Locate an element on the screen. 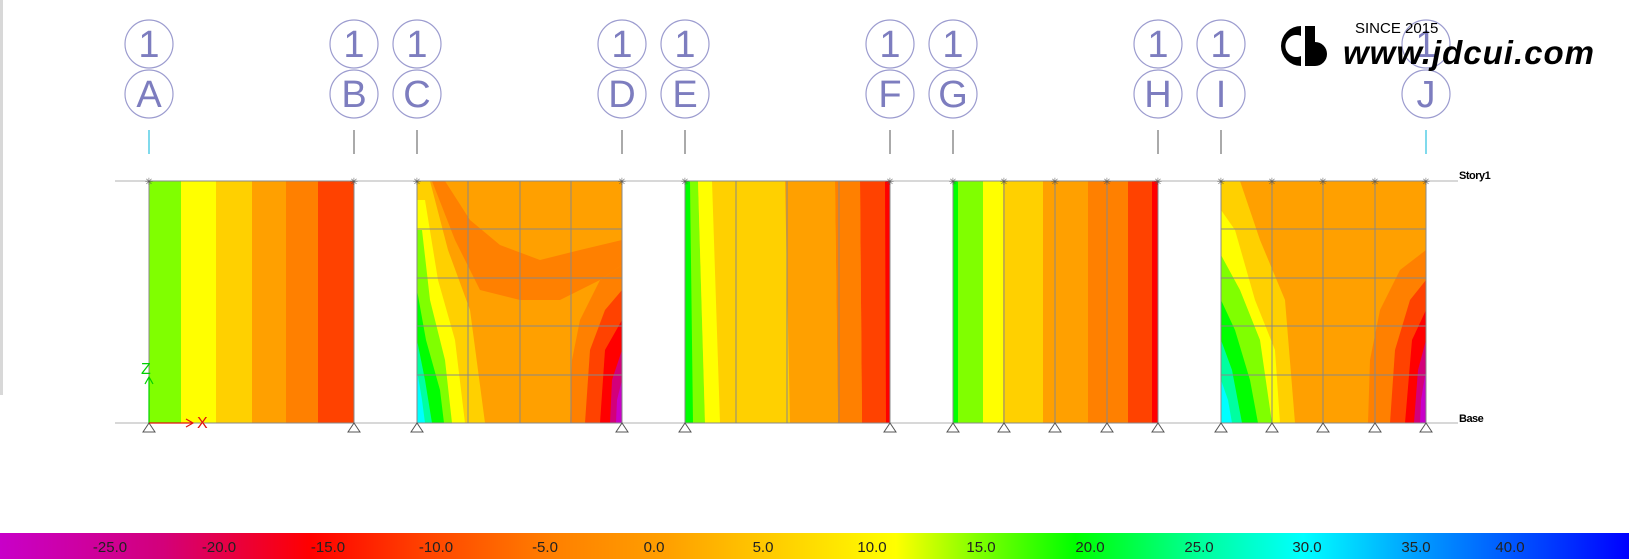  scale-label: 30.0 is located at coordinates (1306, 547).